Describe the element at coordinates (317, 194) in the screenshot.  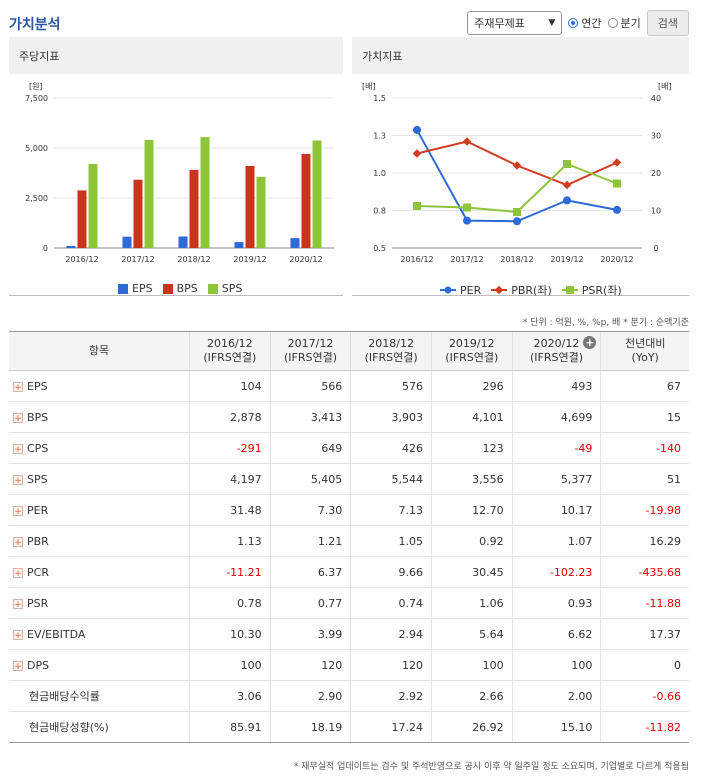
I see `bar-sps` at that location.